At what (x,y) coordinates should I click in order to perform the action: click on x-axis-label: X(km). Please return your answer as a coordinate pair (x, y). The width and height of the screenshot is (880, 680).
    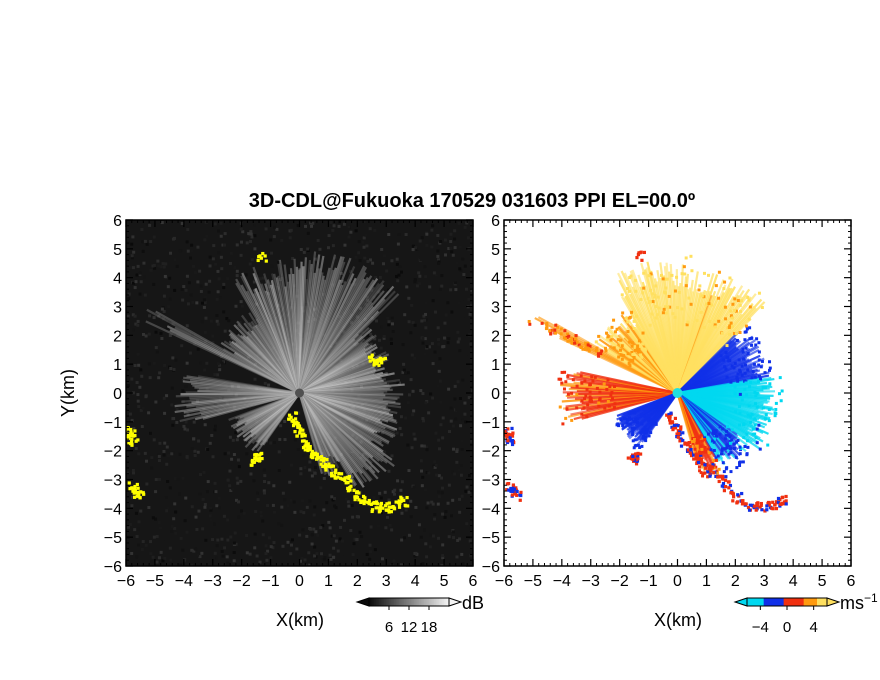
    Looking at the image, I should click on (678, 620).